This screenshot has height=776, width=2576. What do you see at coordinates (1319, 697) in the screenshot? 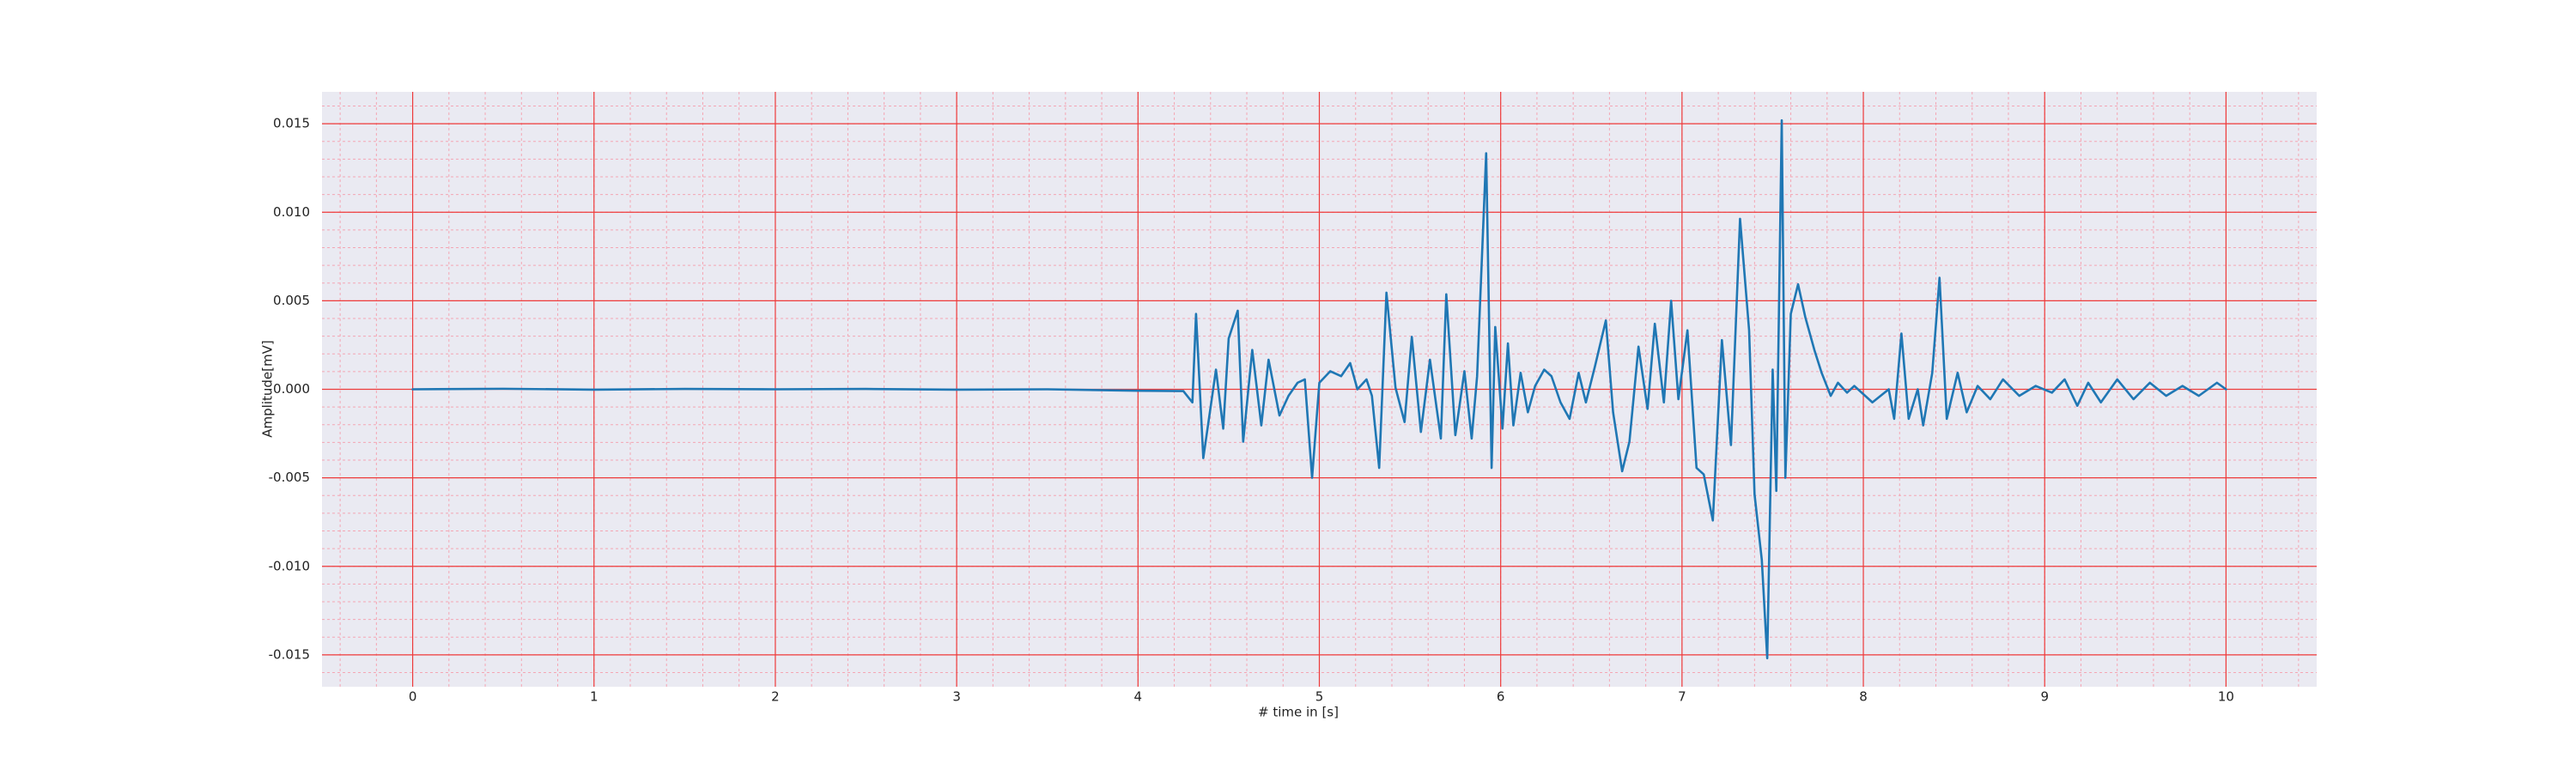
I see `x-tick-label: 5` at bounding box center [1319, 697].